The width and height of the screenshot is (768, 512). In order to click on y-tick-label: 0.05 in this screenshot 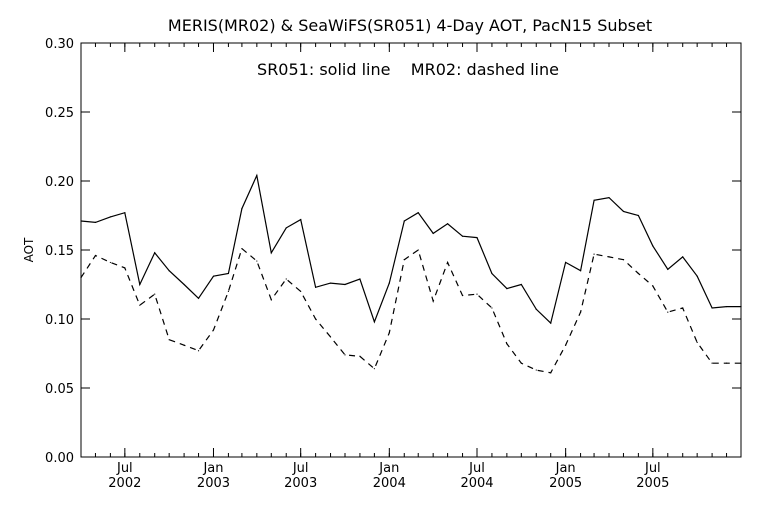, I will do `click(59, 389)`.